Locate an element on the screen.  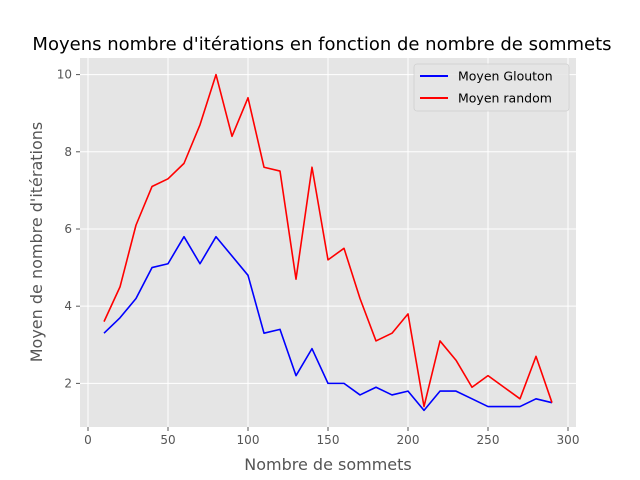
x-tick-label: 0 is located at coordinates (88, 440).